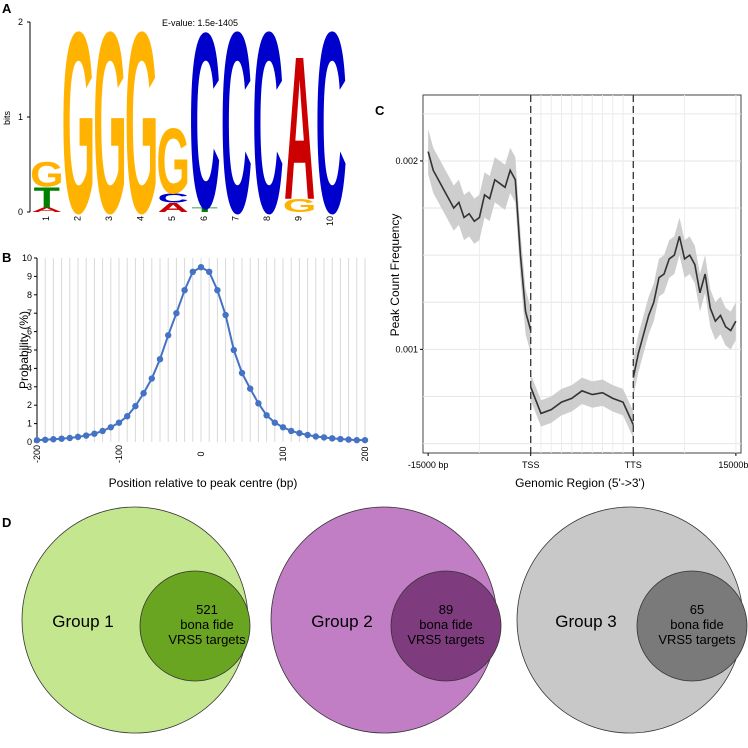  Describe the element at coordinates (136, 620) in the screenshot. I see `venn-group-1: Group 1 521 bona fide VRS5 targets` at that location.